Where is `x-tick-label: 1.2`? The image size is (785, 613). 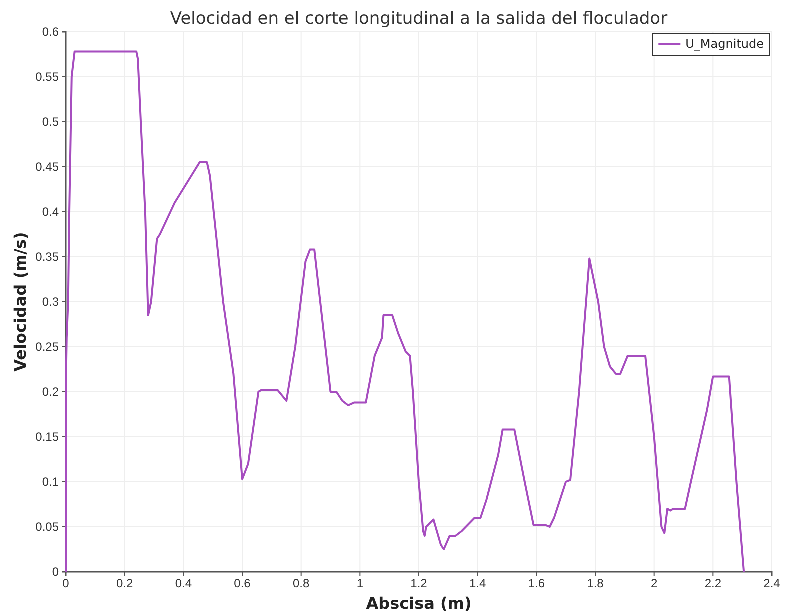 x-tick-label: 1.2 is located at coordinates (419, 583).